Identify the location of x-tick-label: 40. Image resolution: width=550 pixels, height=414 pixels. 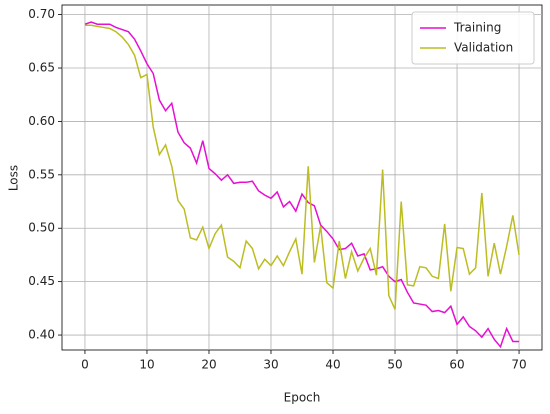
(332, 365).